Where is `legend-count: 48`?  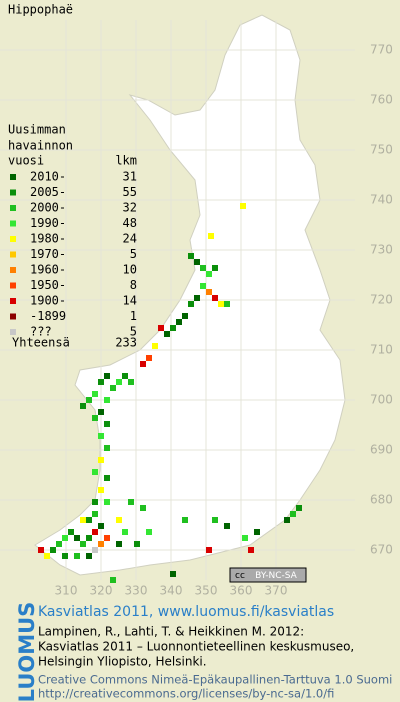
legend-count: 48 is located at coordinates (130, 223).